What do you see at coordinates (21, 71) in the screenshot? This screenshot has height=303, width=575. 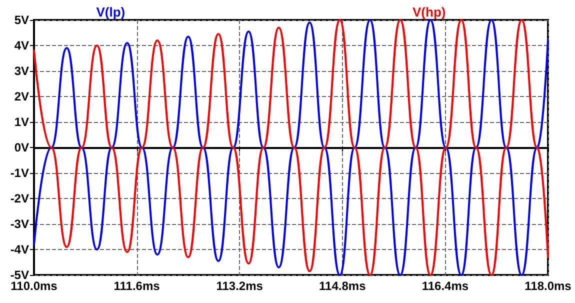 I see `y-tick-label: 3V` at bounding box center [21, 71].